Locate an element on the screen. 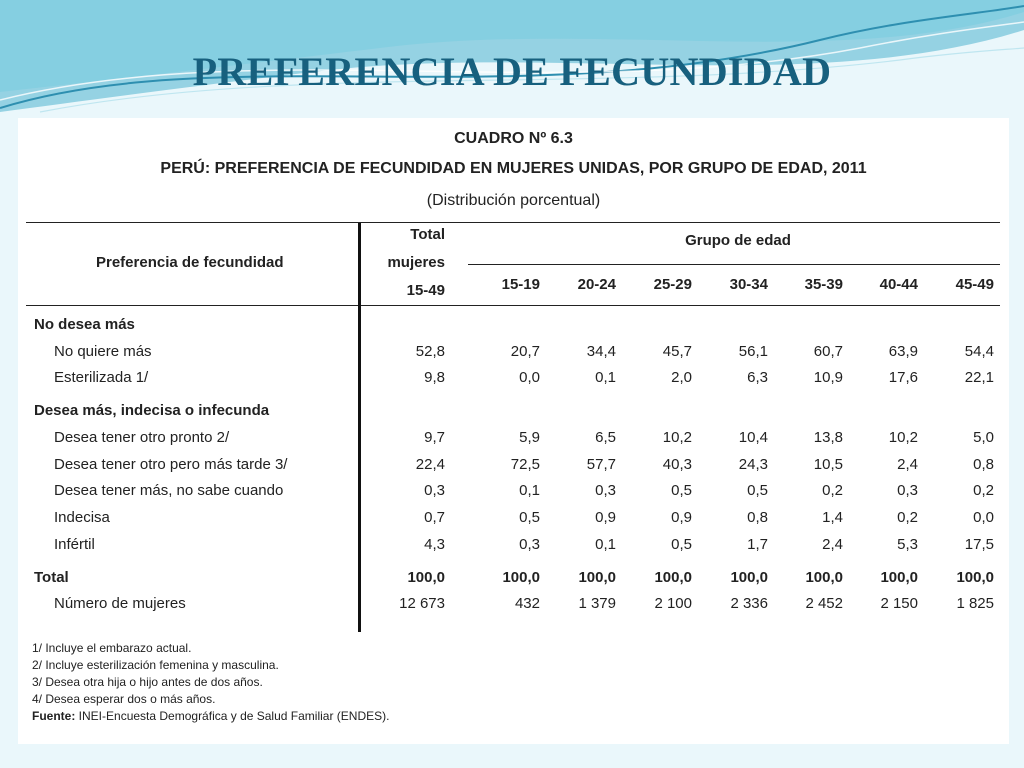  table-cell: 5,3 is located at coordinates (907, 544).